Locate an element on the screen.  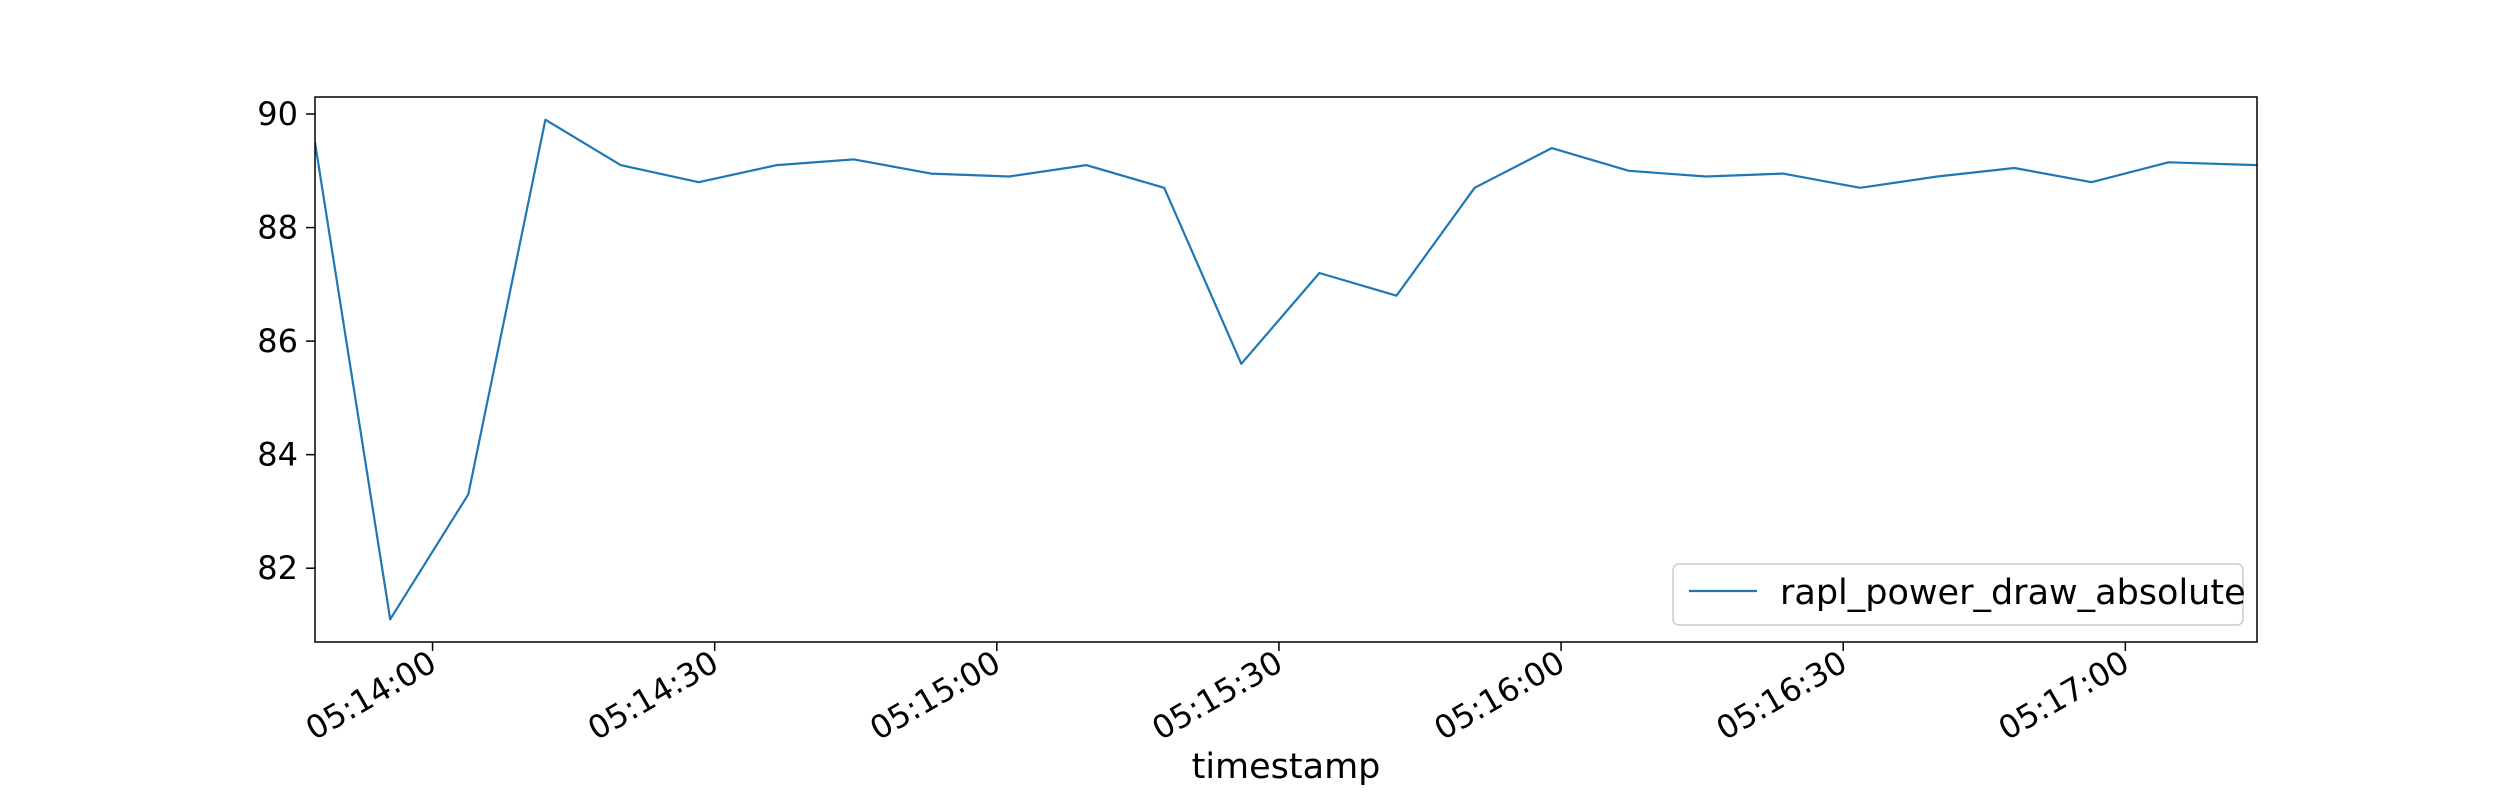
legend-box is located at coordinates (1958, 594).